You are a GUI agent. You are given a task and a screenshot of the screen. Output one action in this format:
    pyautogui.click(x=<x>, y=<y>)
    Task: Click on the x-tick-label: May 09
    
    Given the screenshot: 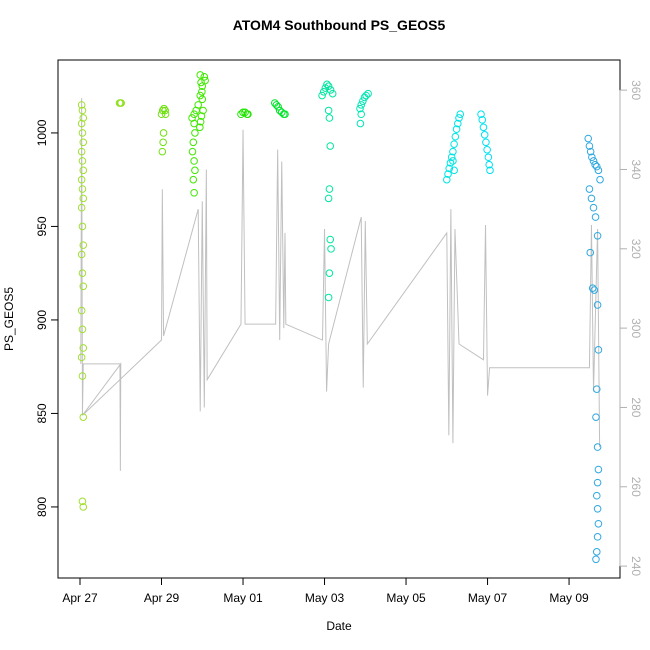 What is the action you would take?
    pyautogui.click(x=569, y=598)
    